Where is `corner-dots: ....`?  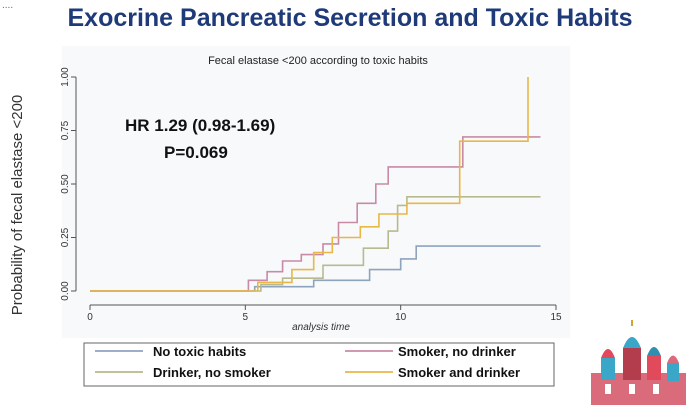
corner-dots: .... is located at coordinates (8, 5).